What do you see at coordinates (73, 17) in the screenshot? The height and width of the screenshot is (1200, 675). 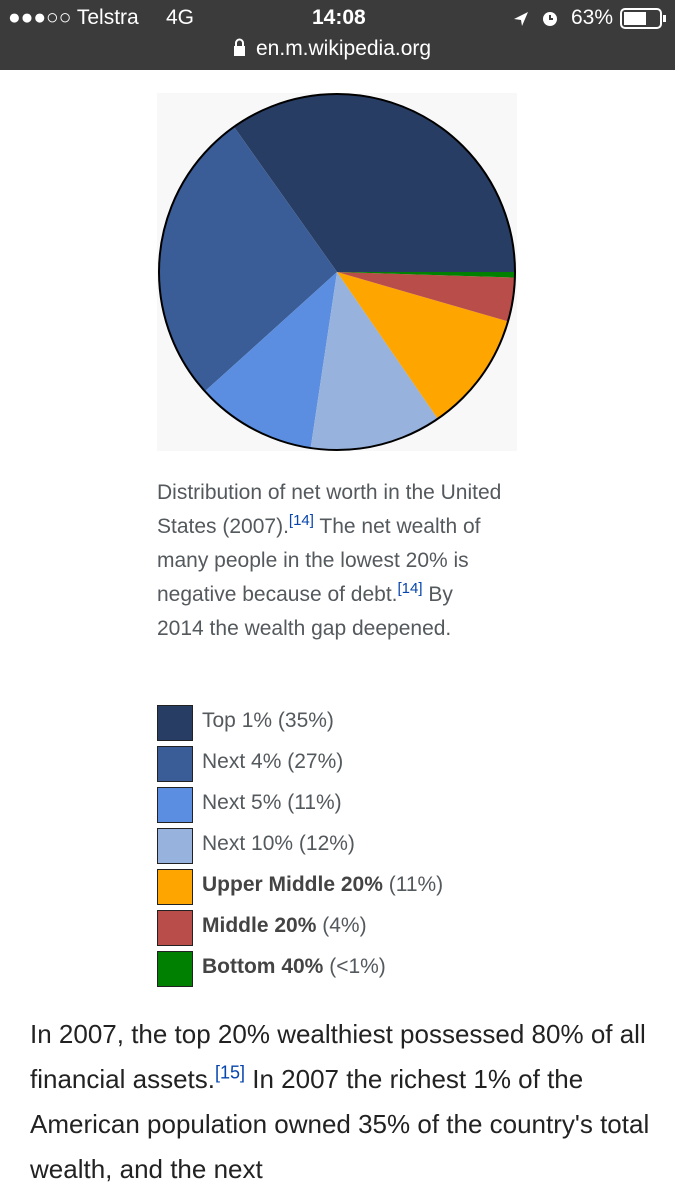 I see `carrier: ●●●○○ Telstra` at bounding box center [73, 17].